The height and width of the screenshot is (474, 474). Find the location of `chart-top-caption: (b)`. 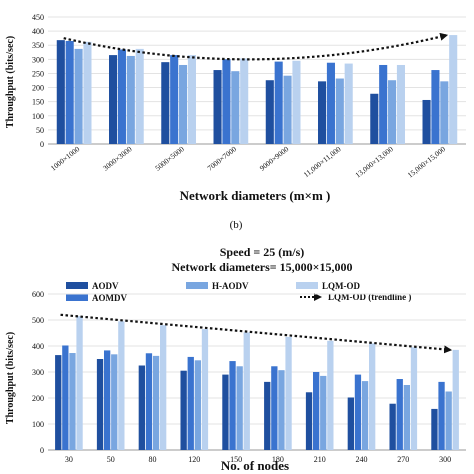

chart-top-caption: (b) is located at coordinates (236, 225).